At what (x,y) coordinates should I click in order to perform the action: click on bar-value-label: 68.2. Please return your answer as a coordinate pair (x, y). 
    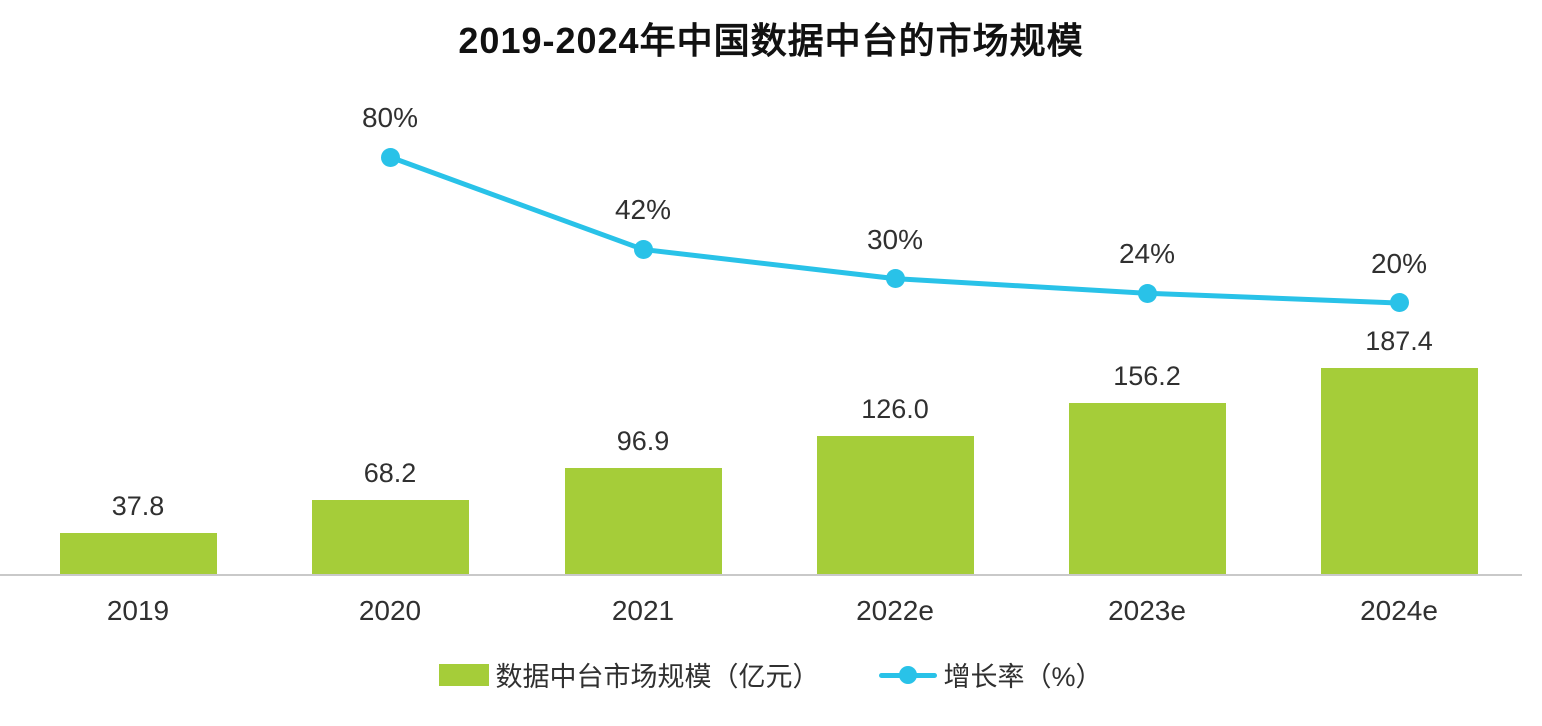
    Looking at the image, I should click on (390, 472).